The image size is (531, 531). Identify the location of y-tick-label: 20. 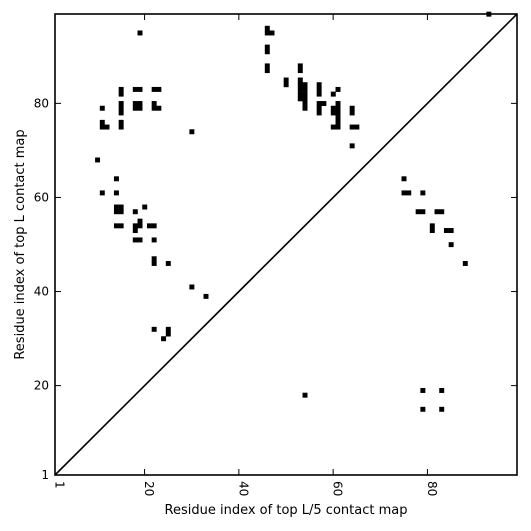
(41, 386).